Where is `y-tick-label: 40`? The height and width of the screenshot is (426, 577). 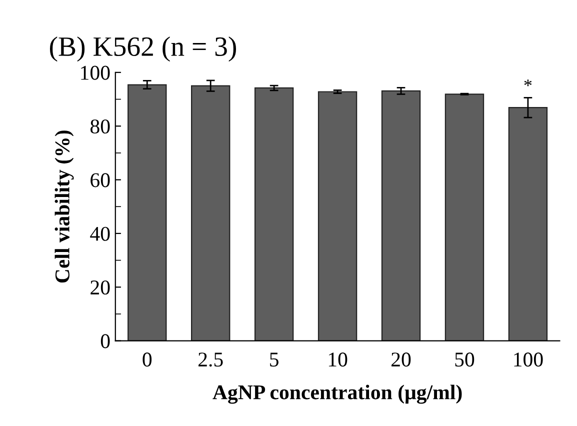 y-tick-label: 40 is located at coordinates (100, 233).